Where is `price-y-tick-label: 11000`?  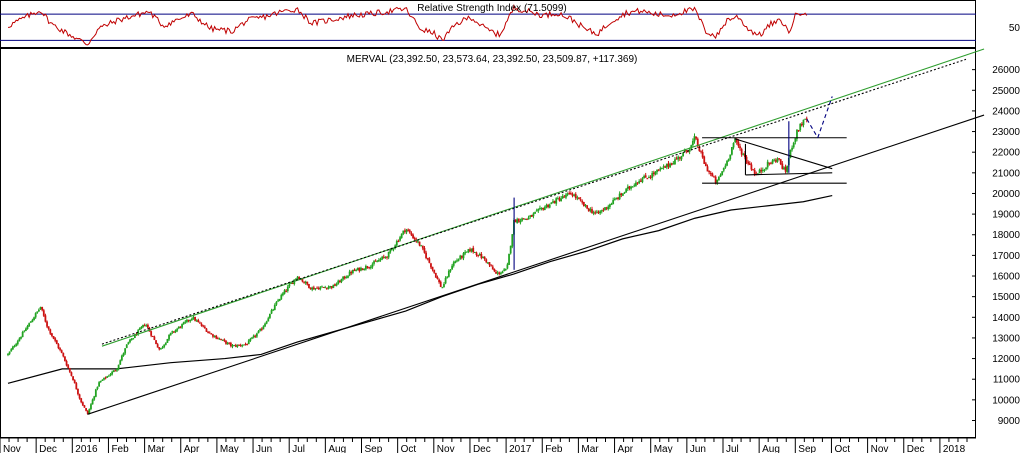
price-y-tick-label: 11000 is located at coordinates (1007, 380).